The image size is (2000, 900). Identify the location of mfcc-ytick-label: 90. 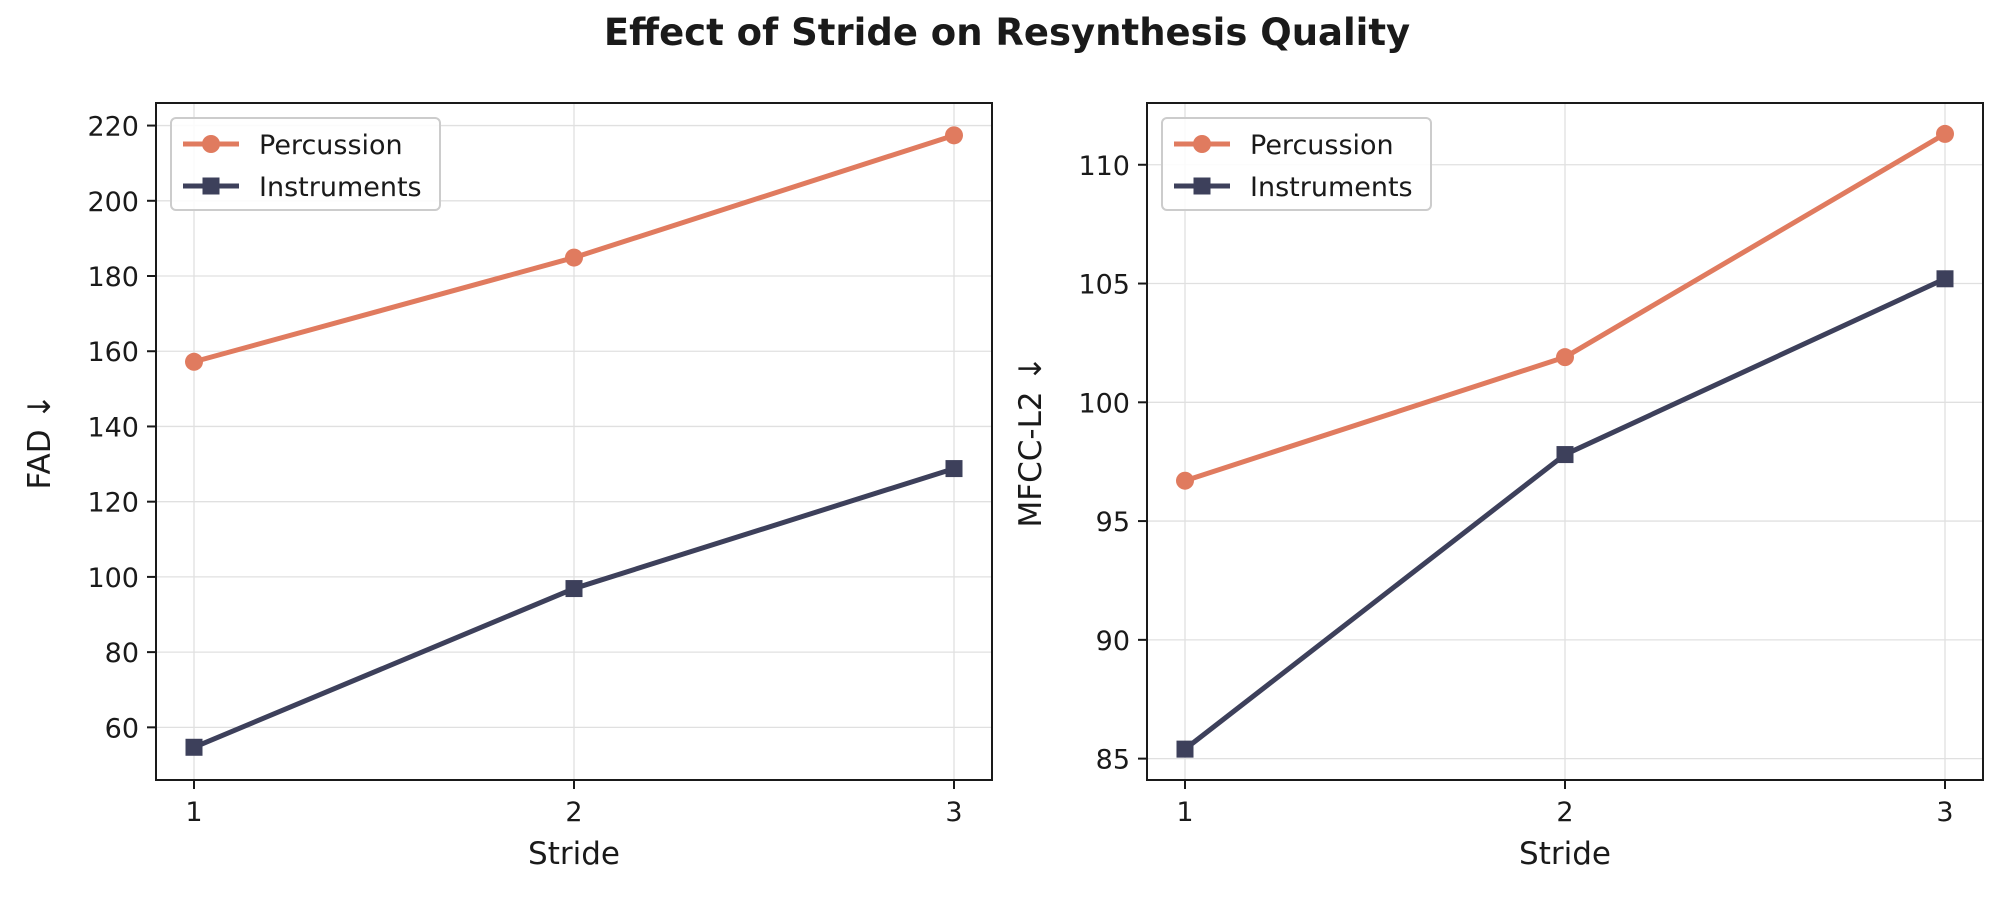
(1113, 641).